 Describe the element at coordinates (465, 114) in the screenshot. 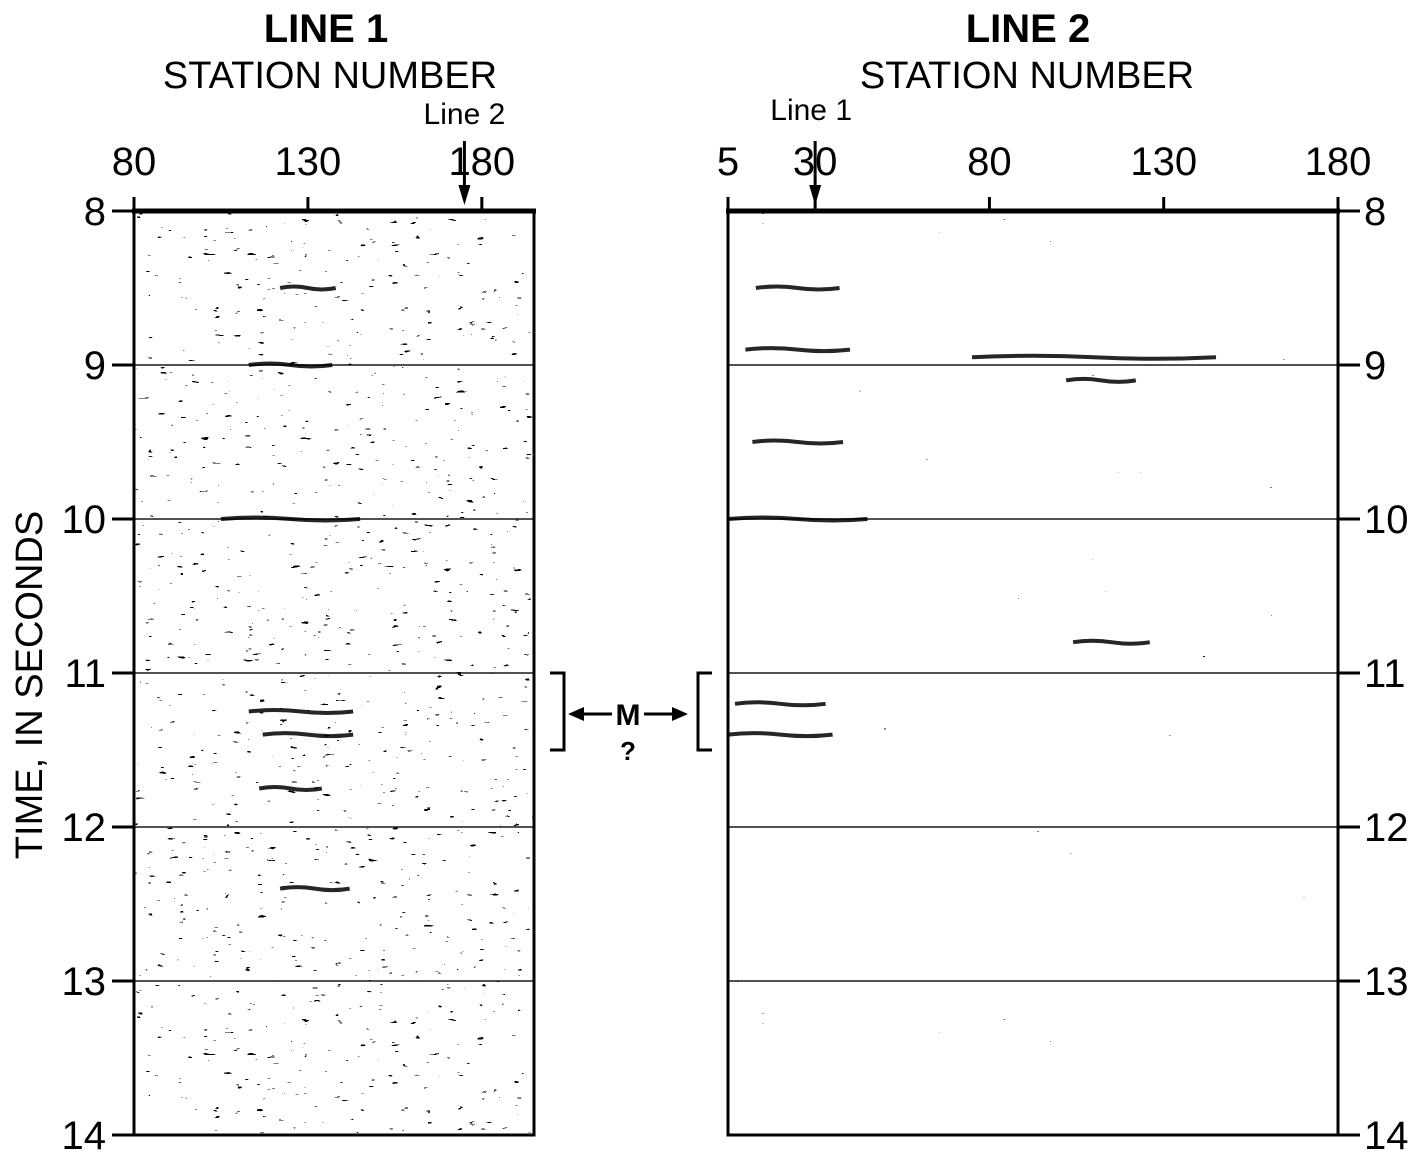

I see `line-1-crossing-label: Line 2` at that location.